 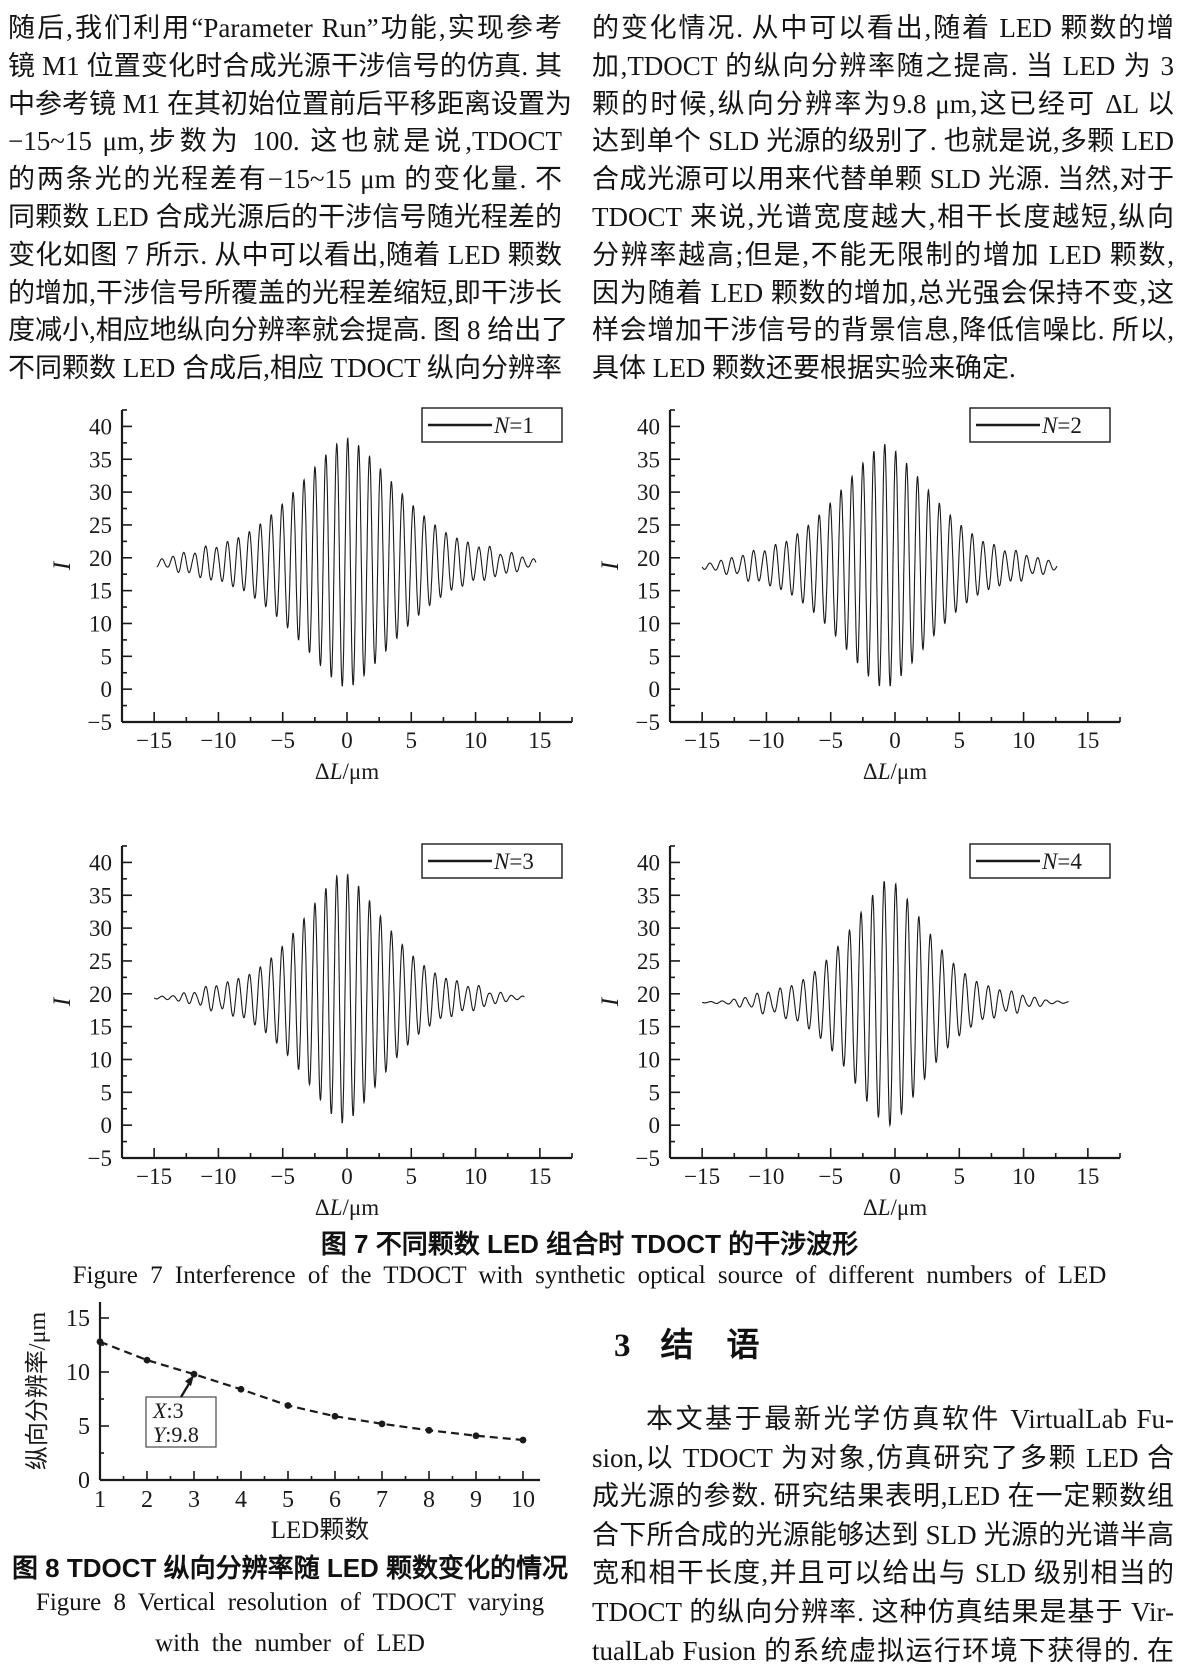 I want to click on x-tick-label: 1, so click(x=100, y=1500).